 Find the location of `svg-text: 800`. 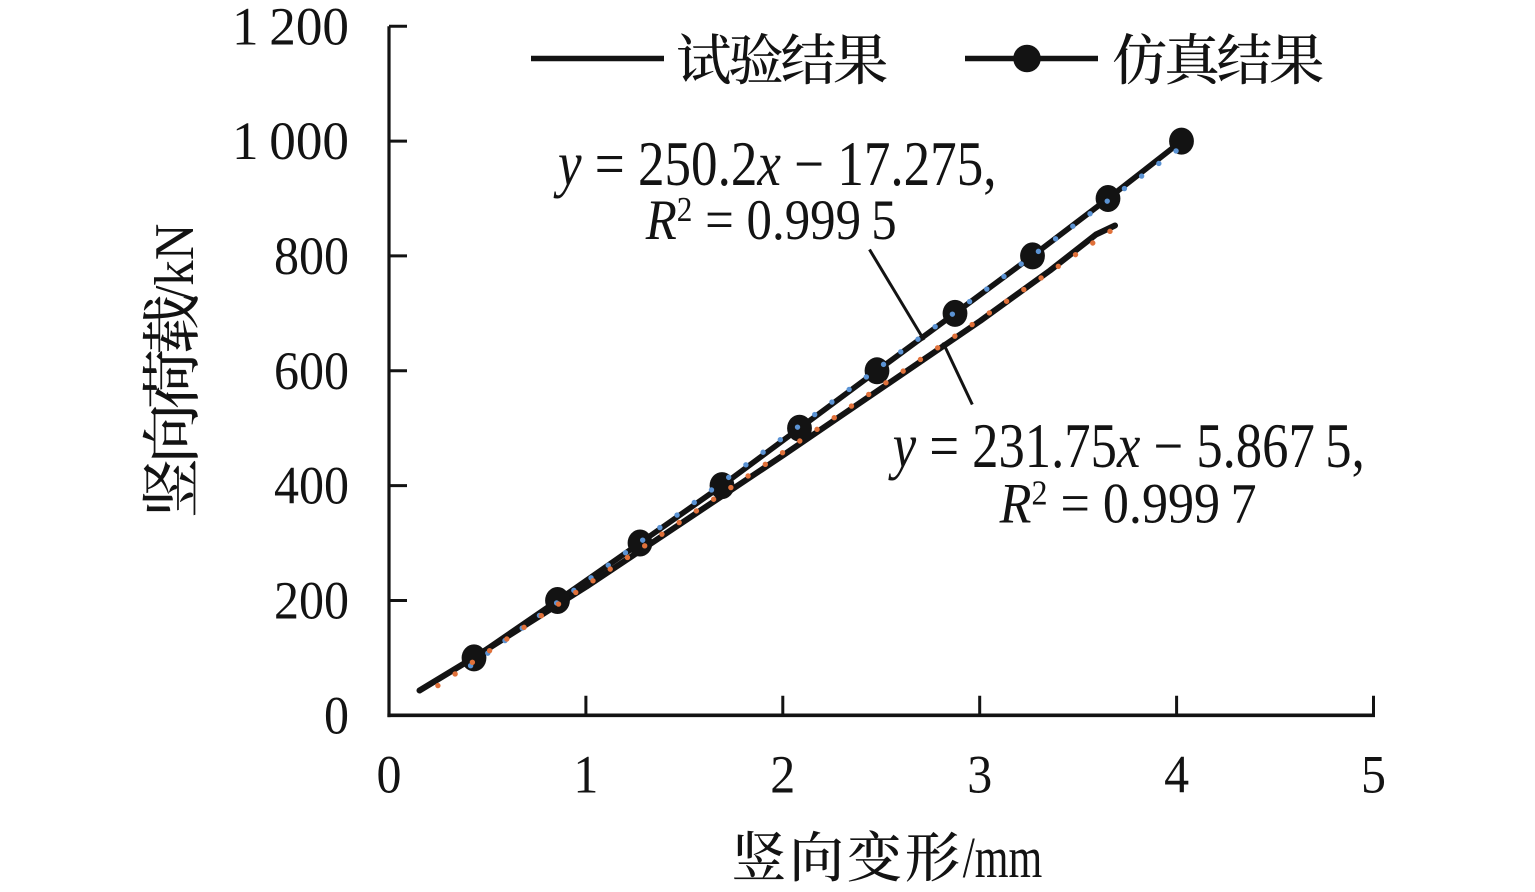

svg-text: 800 is located at coordinates (311, 256).